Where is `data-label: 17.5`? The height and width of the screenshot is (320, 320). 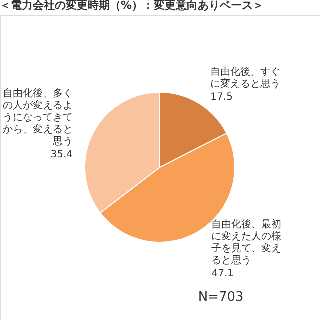
data-label: 17.5 is located at coordinates (221, 97).